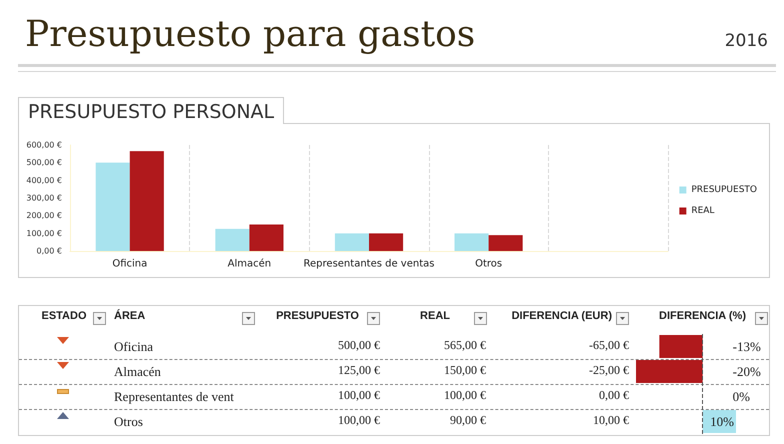 The height and width of the screenshot is (444, 784). What do you see at coordinates (488, 264) in the screenshot?
I see `x-tick-label: Otros` at bounding box center [488, 264].